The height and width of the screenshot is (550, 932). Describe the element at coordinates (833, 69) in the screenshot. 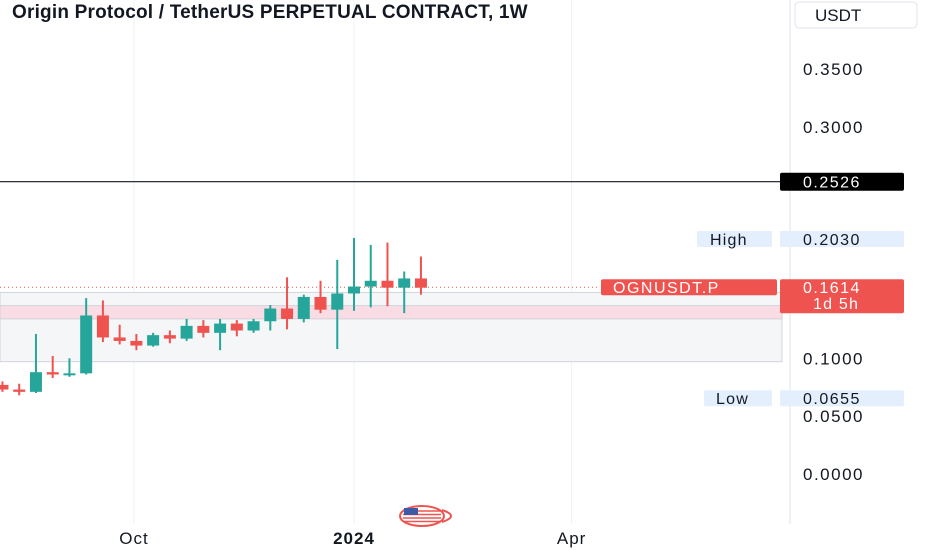

I see `price-tick-label: 0.3500` at that location.